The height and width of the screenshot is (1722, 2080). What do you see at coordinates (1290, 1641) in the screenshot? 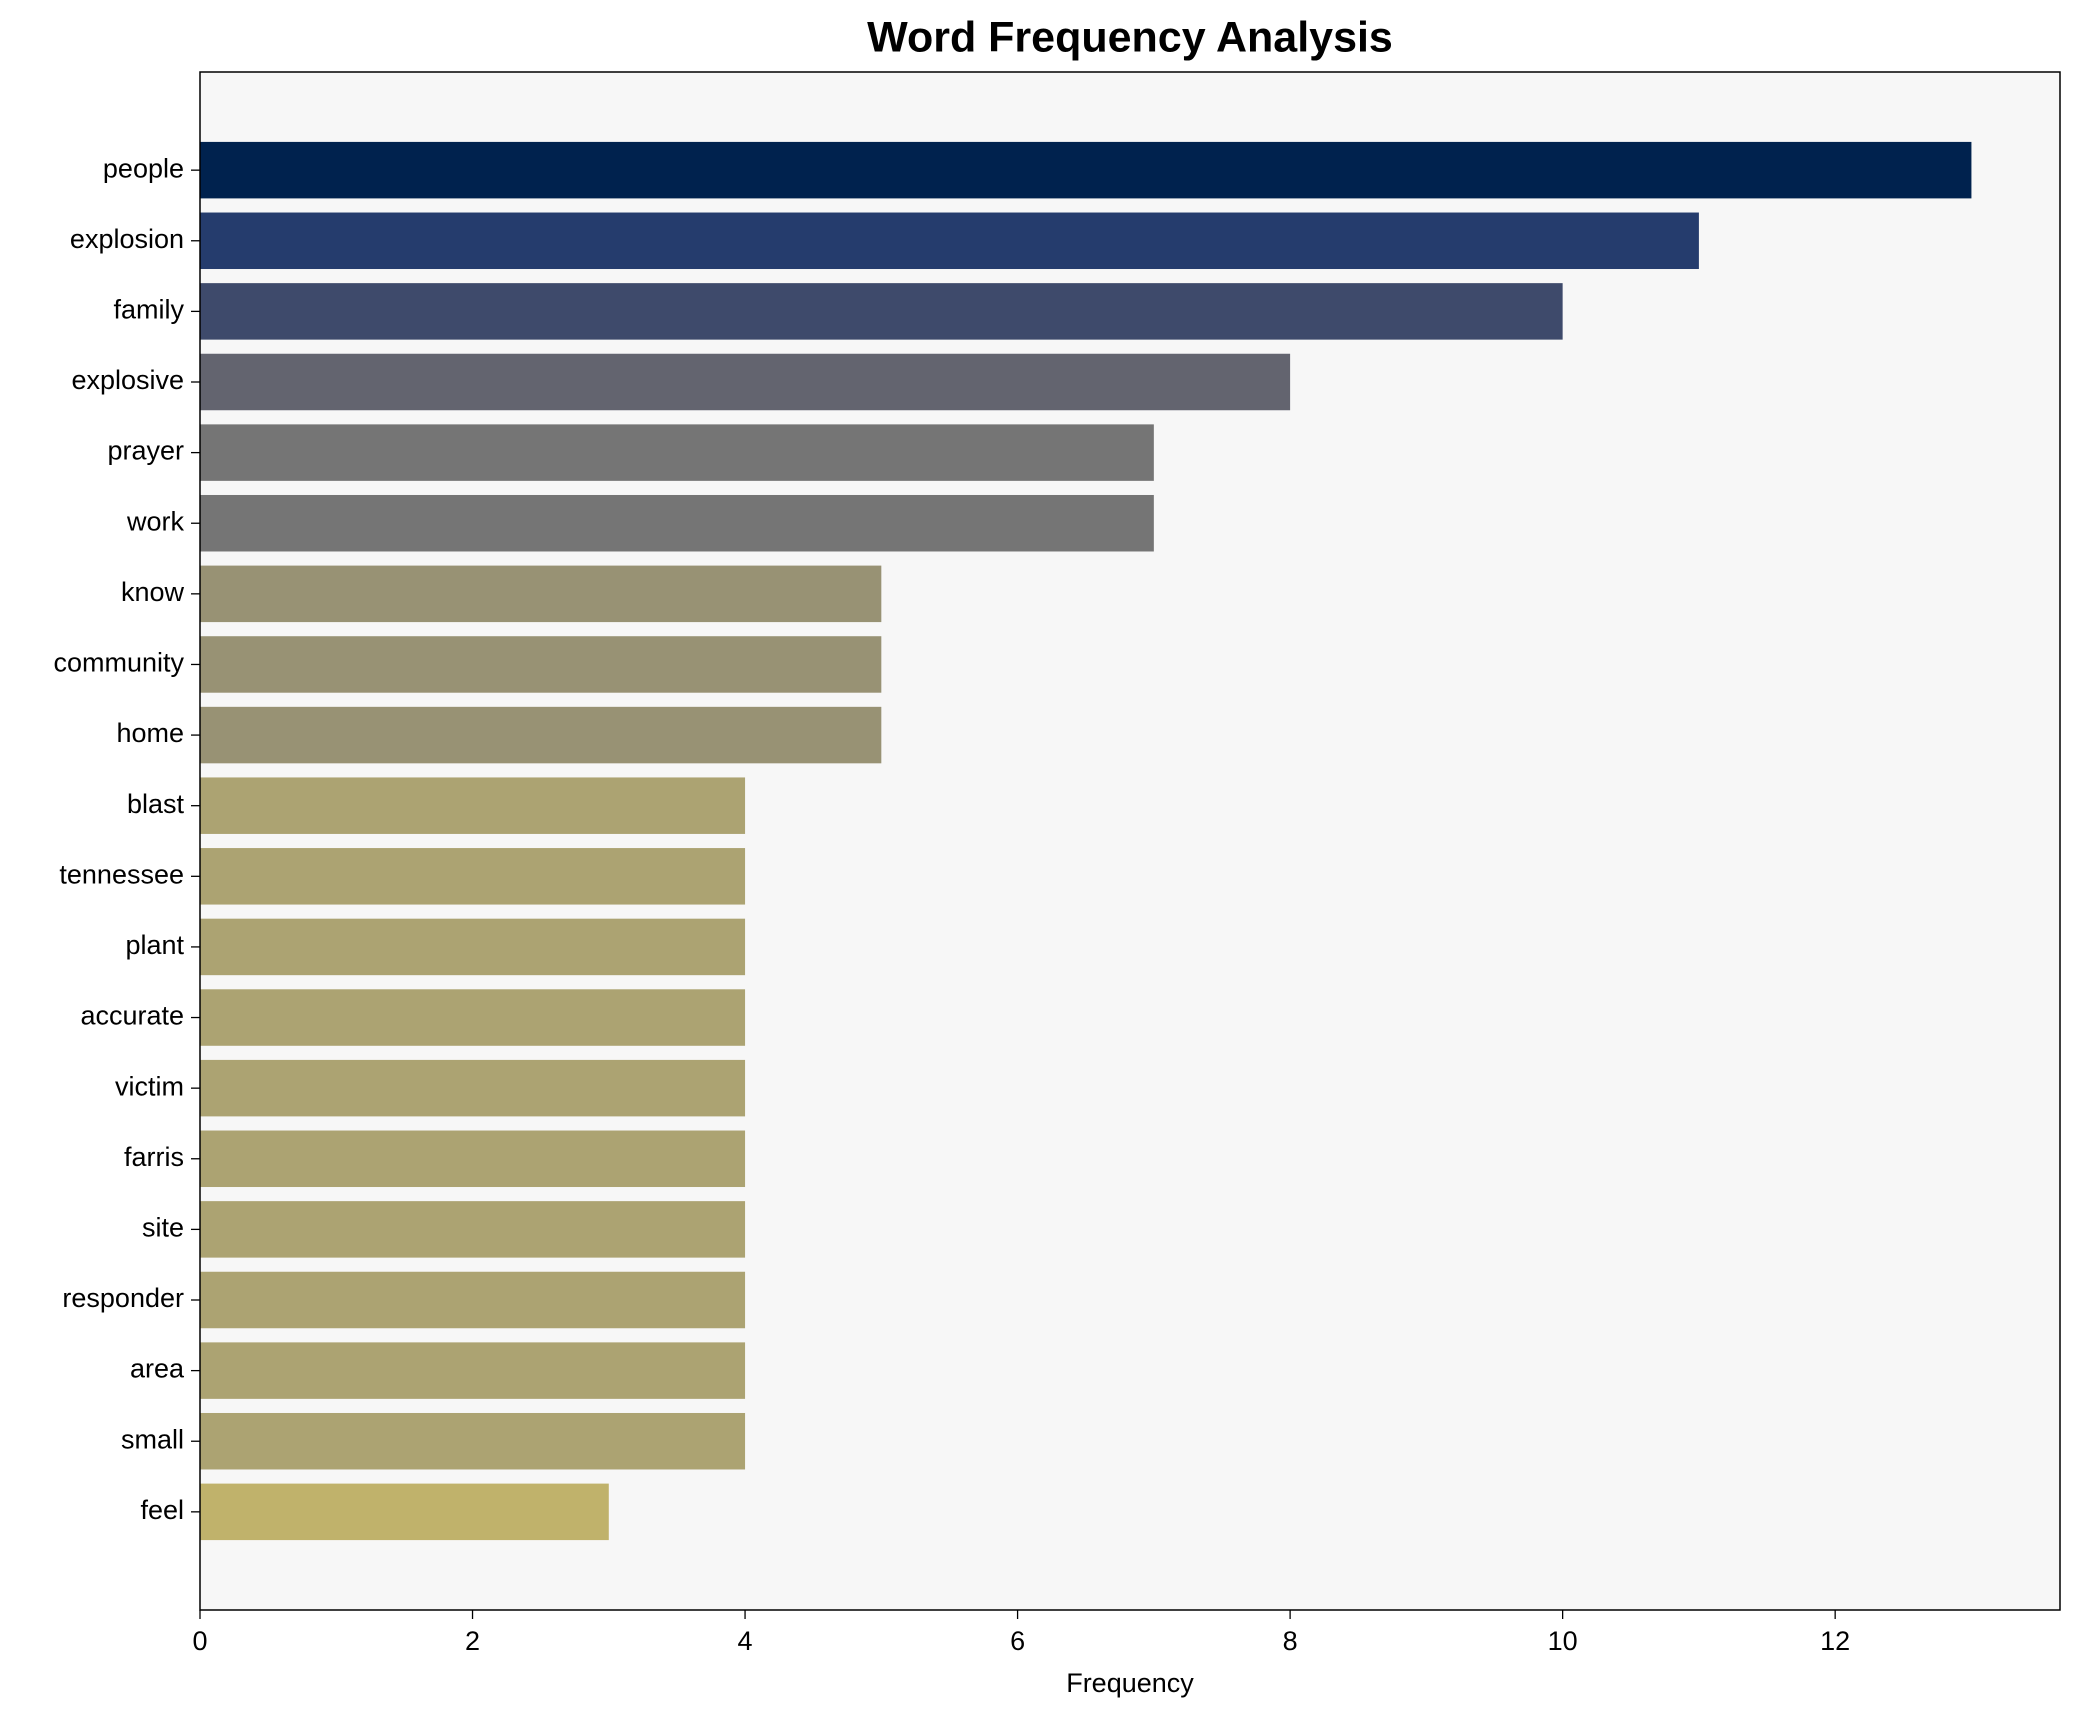
I see `x-tick-label: 8` at bounding box center [1290, 1641].